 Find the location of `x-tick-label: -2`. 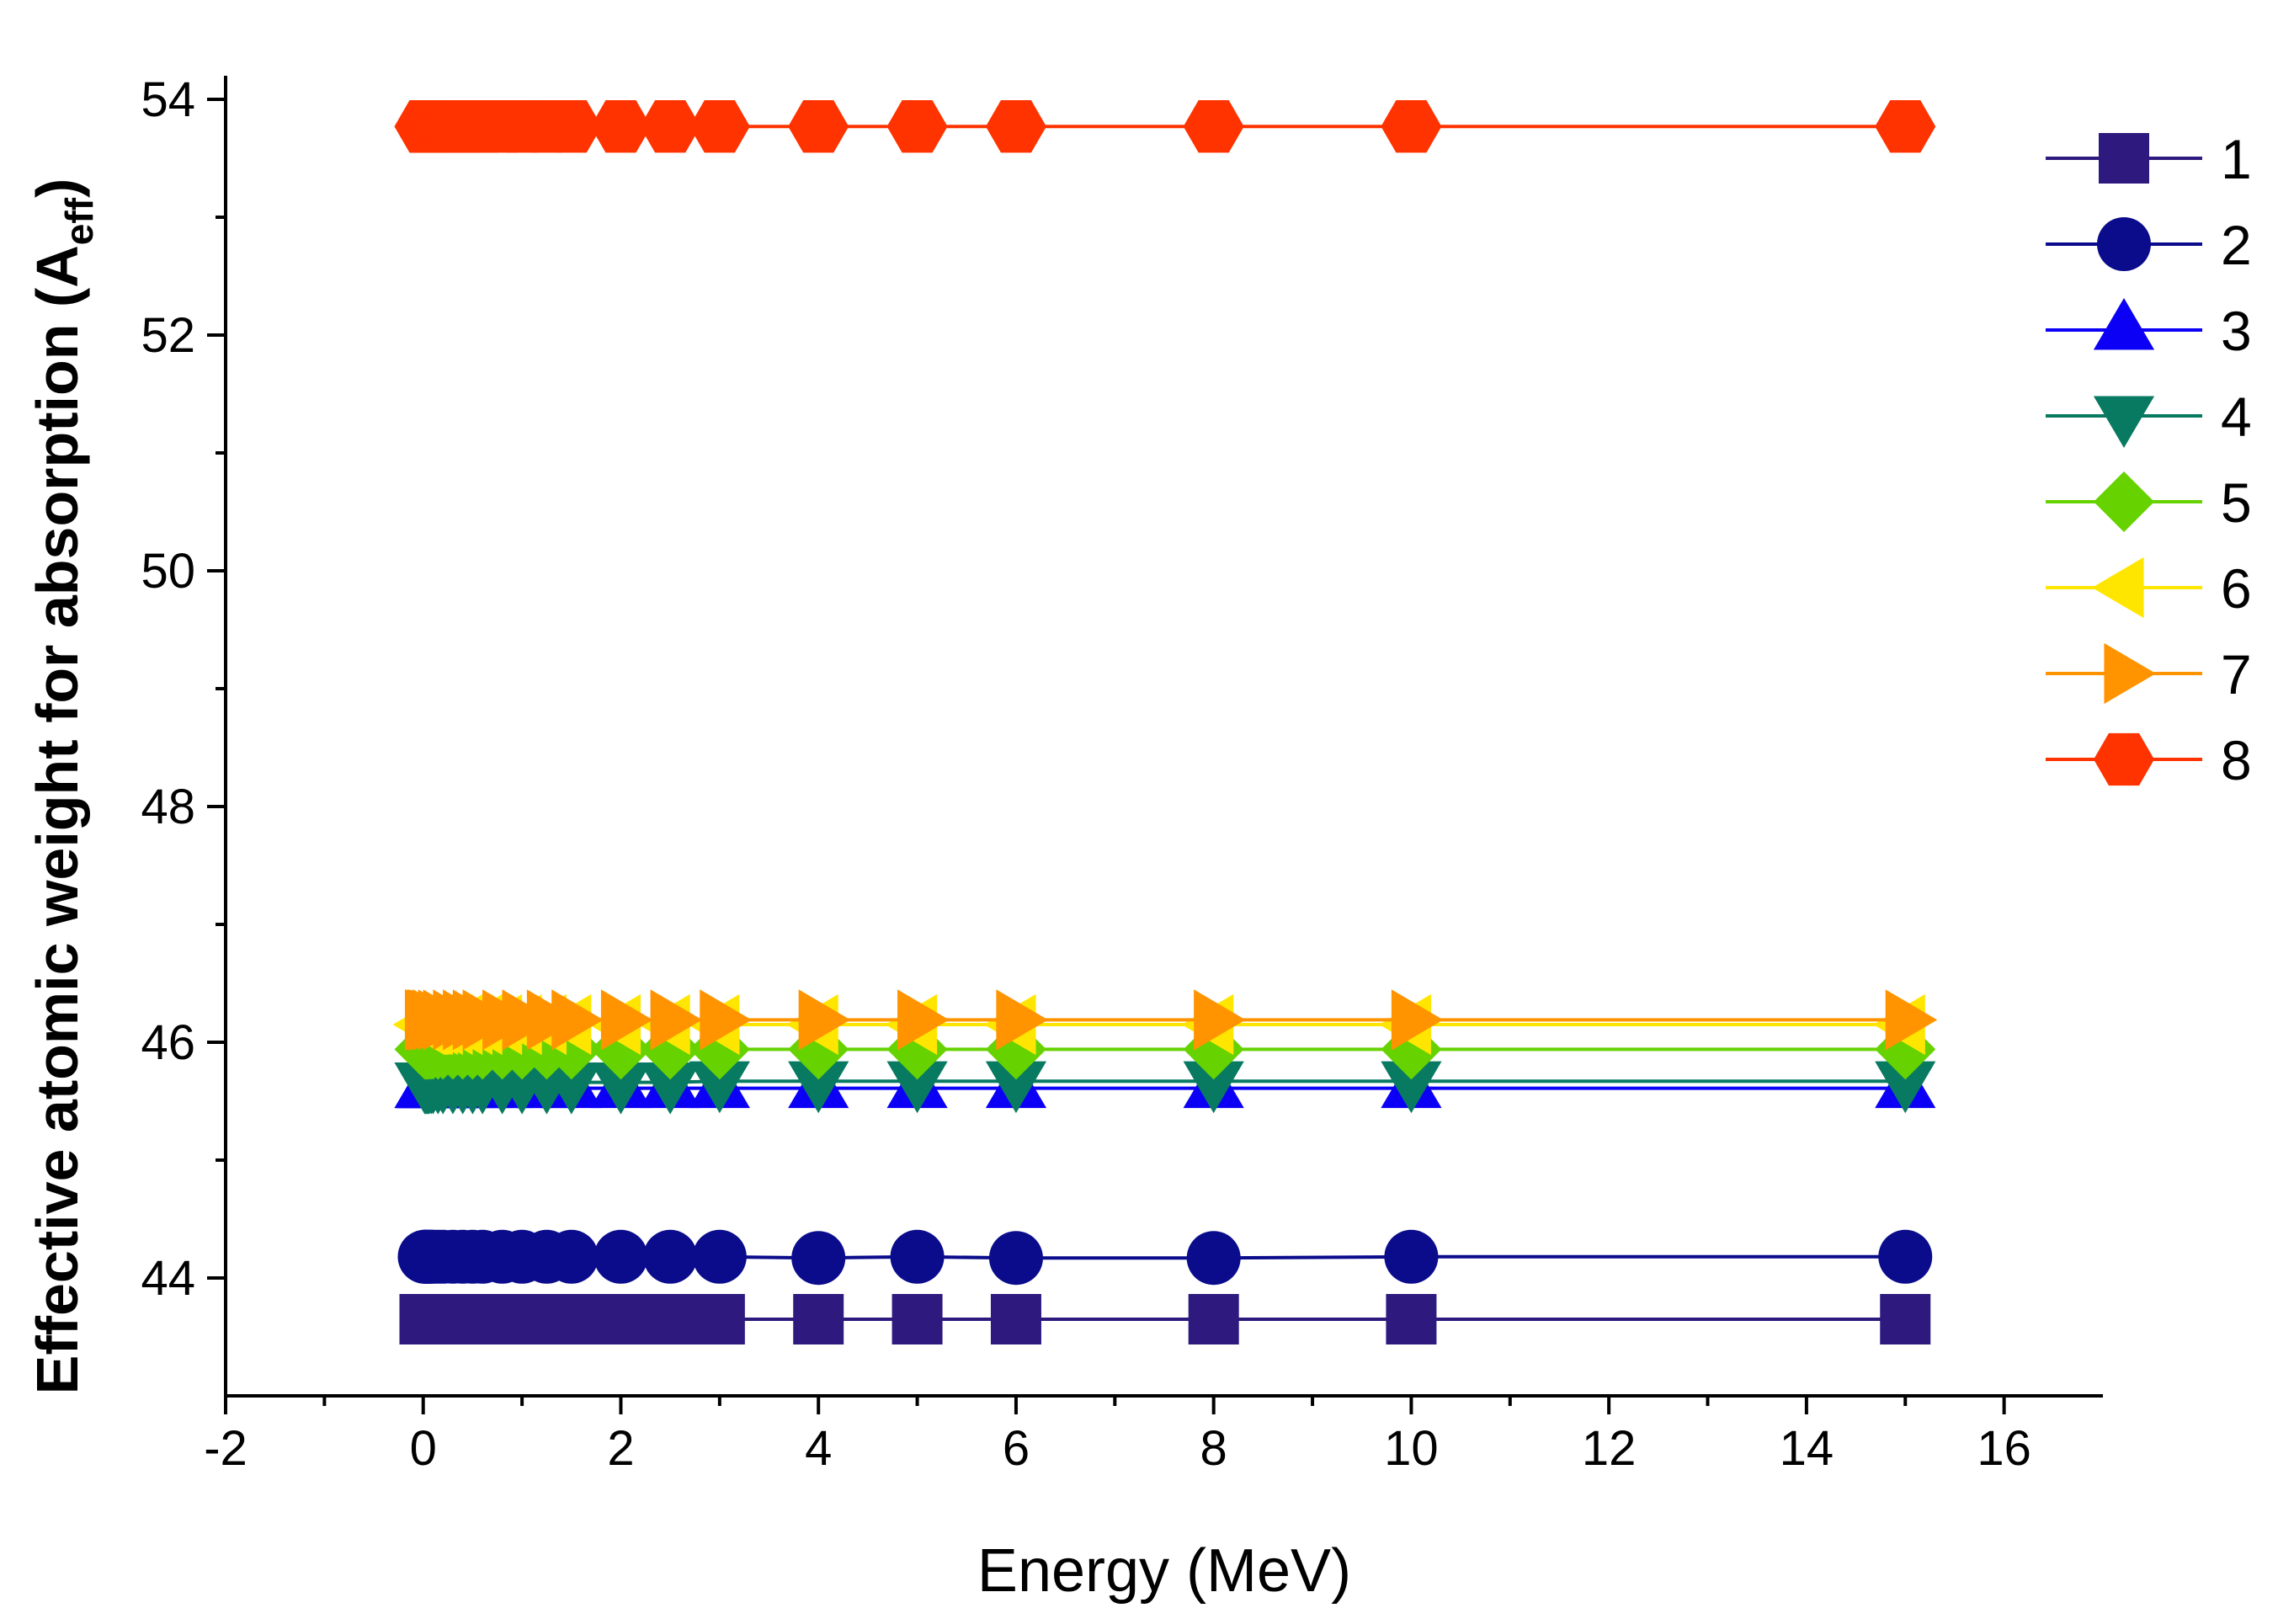

x-tick-label: -2 is located at coordinates (225, 1448).